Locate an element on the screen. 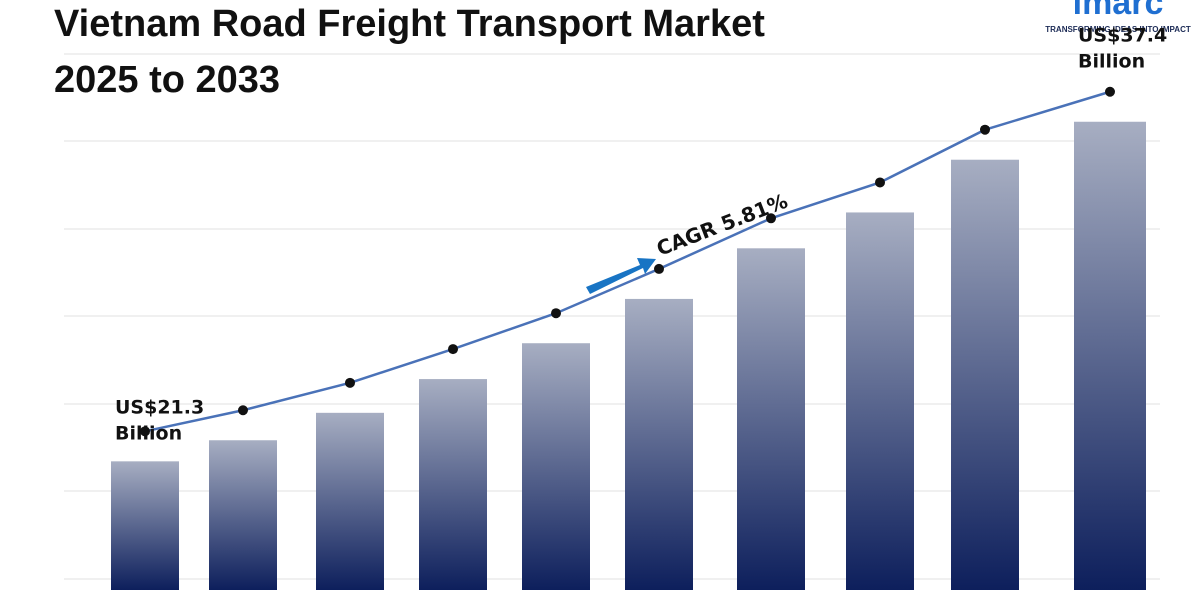  cagr-arrow is located at coordinates (621, 276).